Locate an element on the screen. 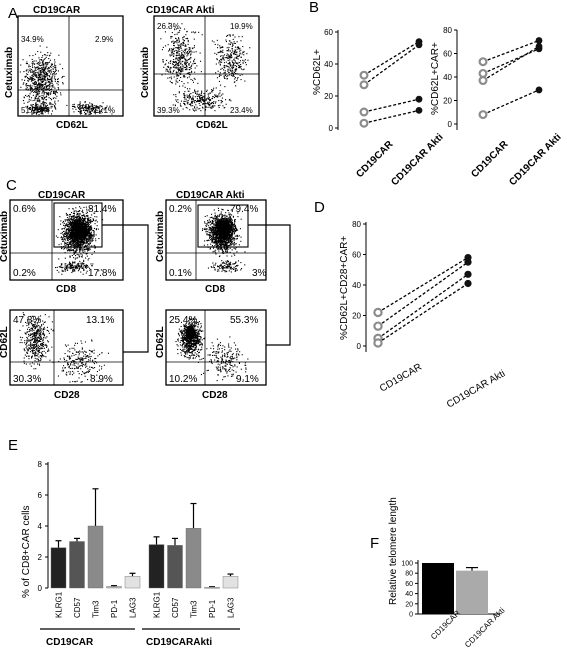 The width and height of the screenshot is (567, 661). y-tick-label: 60 is located at coordinates (328, 32).